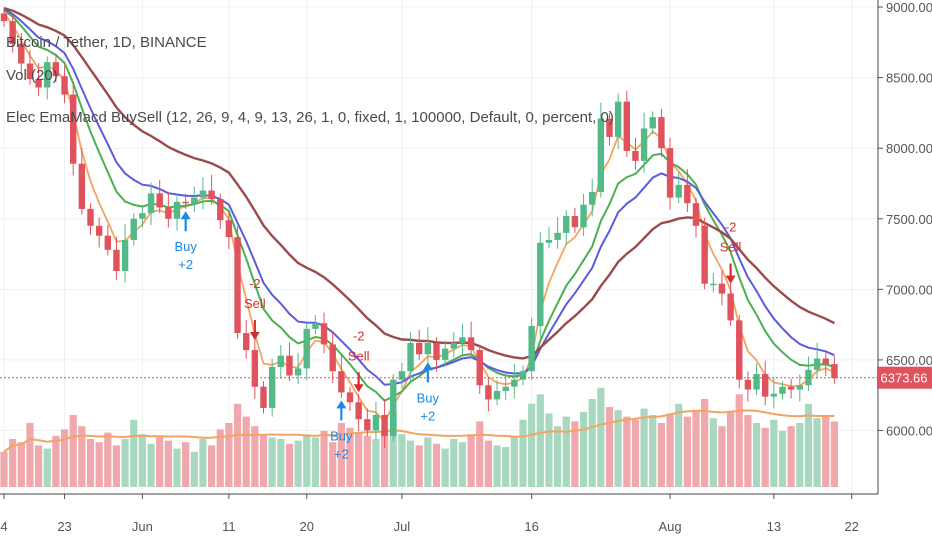 This screenshot has width=932, height=550. What do you see at coordinates (402, 526) in the screenshot?
I see `x-tick-label: Jul` at bounding box center [402, 526].